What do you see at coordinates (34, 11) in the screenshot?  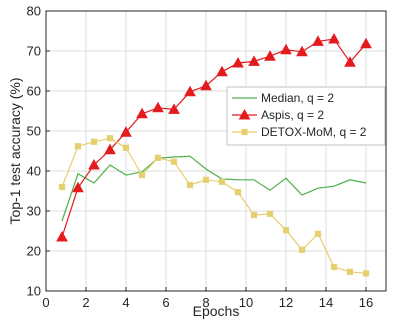 I see `y-tick-label: 80` at bounding box center [34, 11].